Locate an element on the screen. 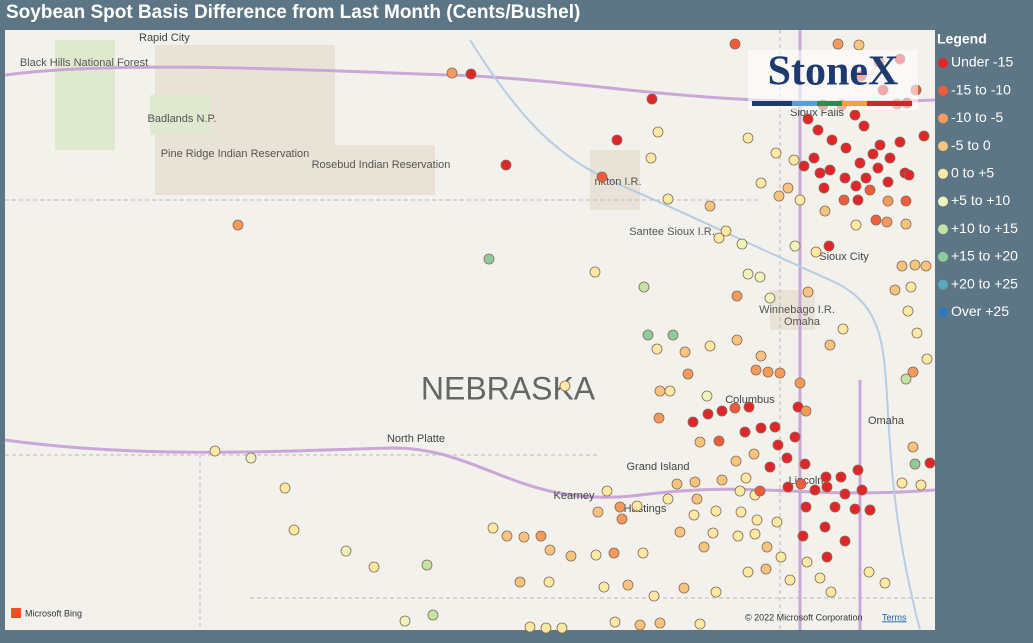 This screenshot has width=1033, height=643. legend-label: -5 to 0 is located at coordinates (971, 145).